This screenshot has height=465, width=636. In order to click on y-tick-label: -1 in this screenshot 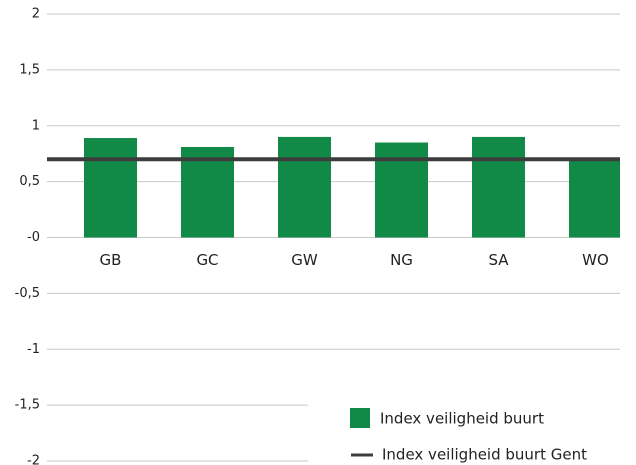, I will do `click(33, 349)`.